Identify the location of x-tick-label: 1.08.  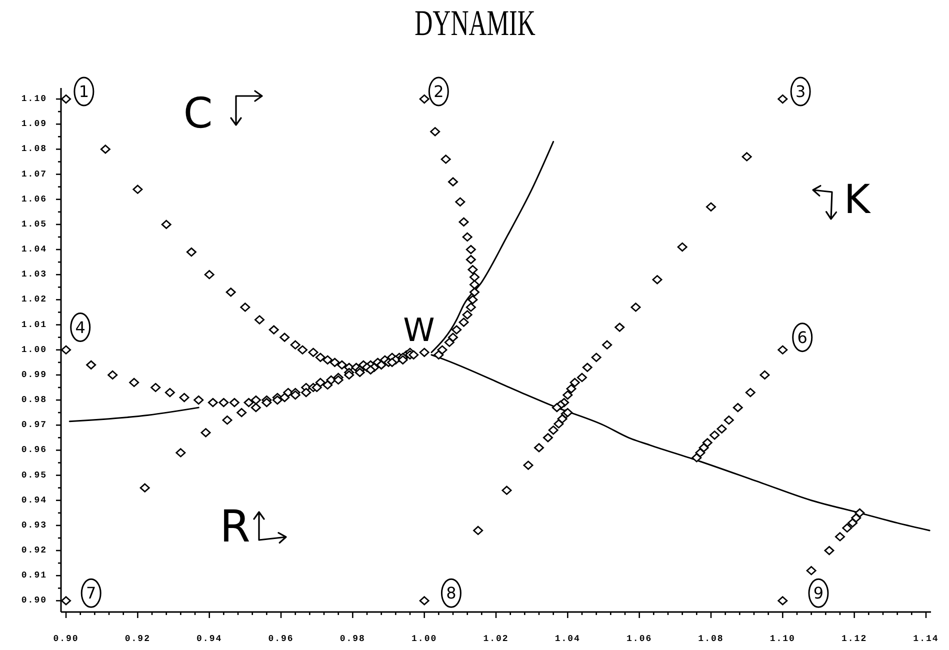
(711, 639).